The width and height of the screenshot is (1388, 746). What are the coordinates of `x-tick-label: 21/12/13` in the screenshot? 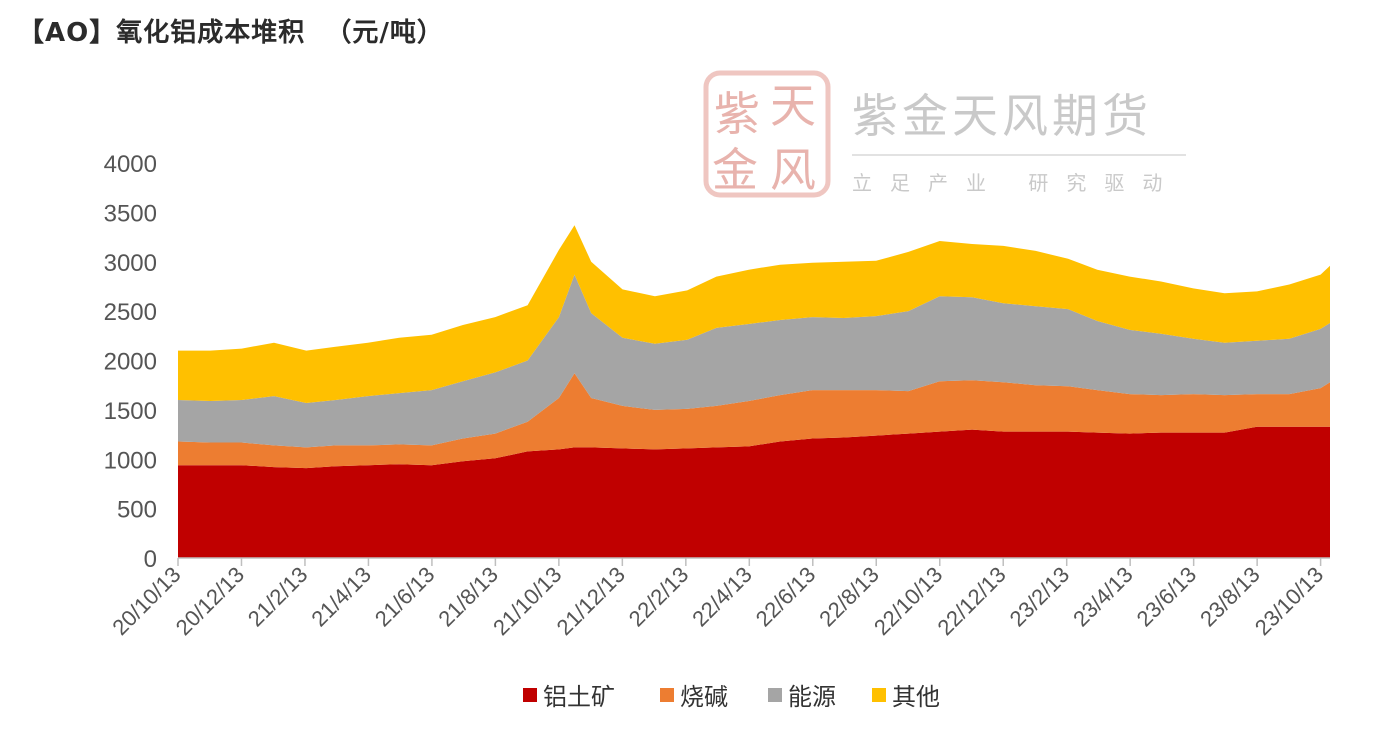 It's located at (591, 601).